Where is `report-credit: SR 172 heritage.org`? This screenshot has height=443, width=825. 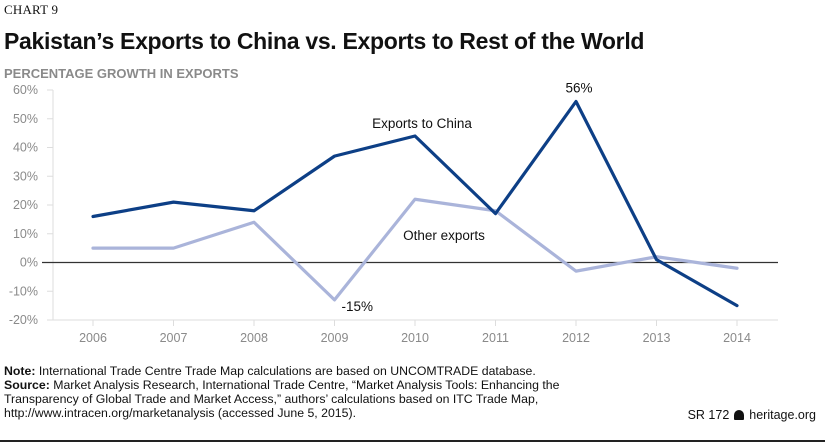 report-credit: SR 172 heritage.org is located at coordinates (752, 415).